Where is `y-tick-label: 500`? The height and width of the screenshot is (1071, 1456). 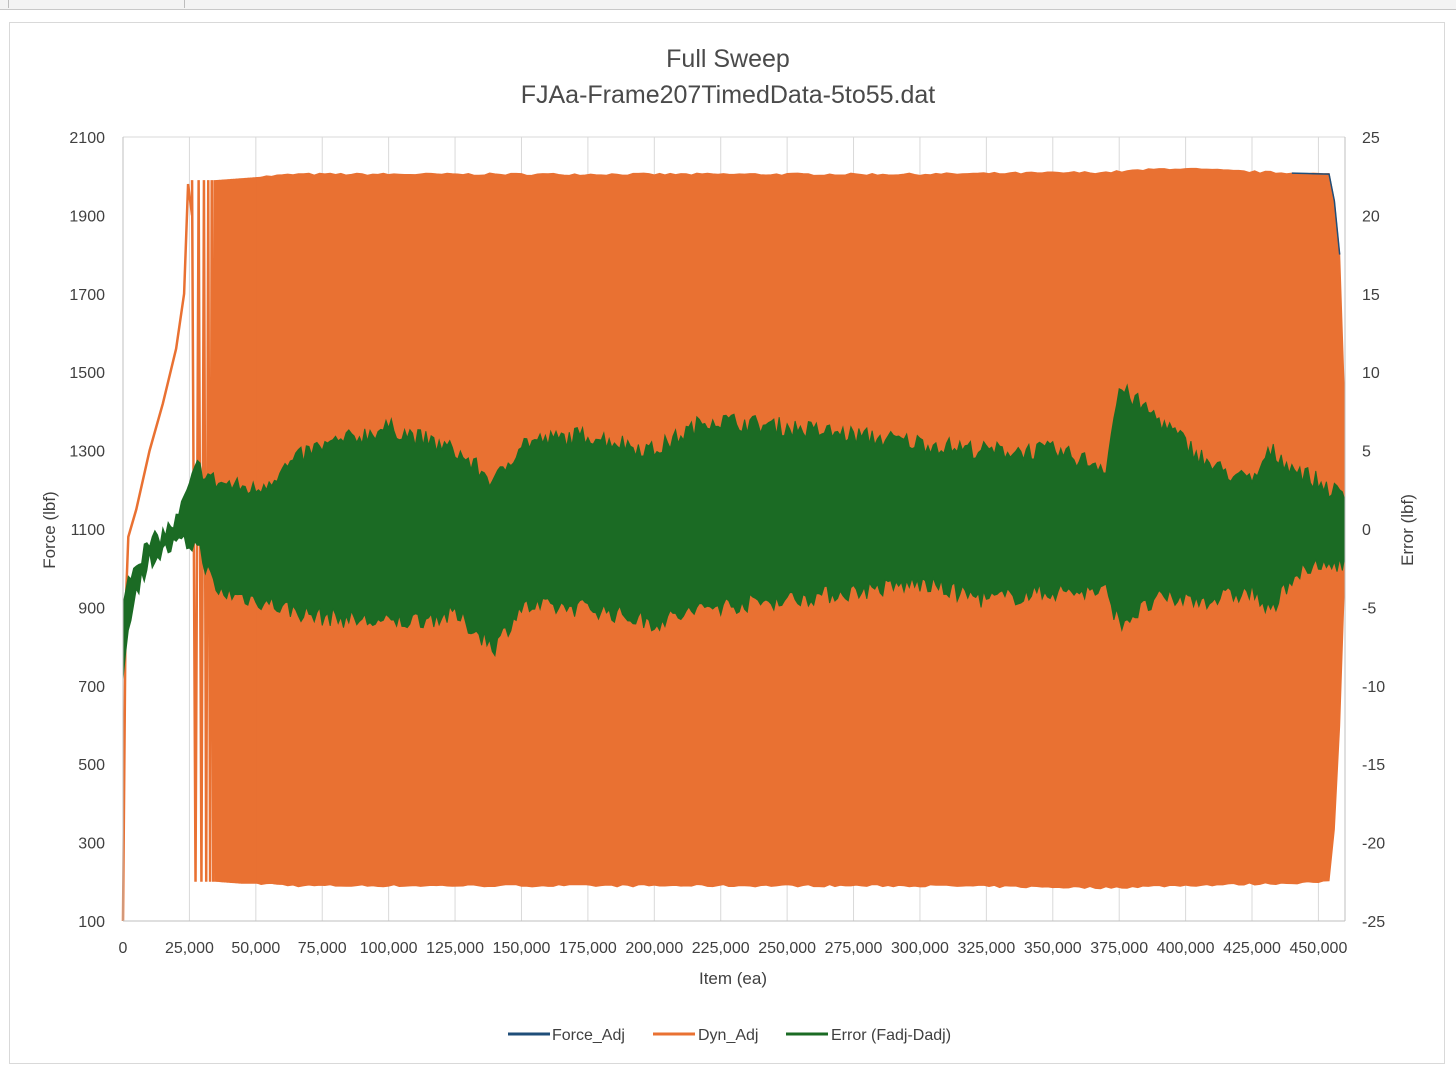 y-tick-label: 500 is located at coordinates (91, 765).